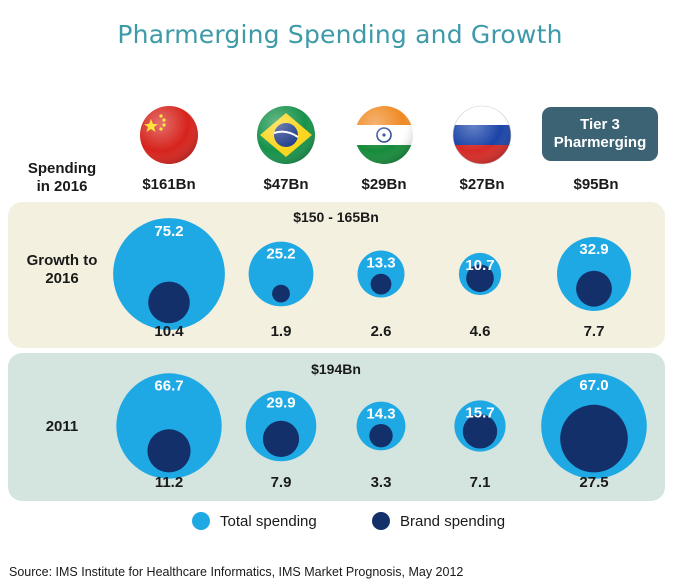  What do you see at coordinates (480, 331) in the screenshot?
I see `brand-label-growth-russia: 4.6` at bounding box center [480, 331].